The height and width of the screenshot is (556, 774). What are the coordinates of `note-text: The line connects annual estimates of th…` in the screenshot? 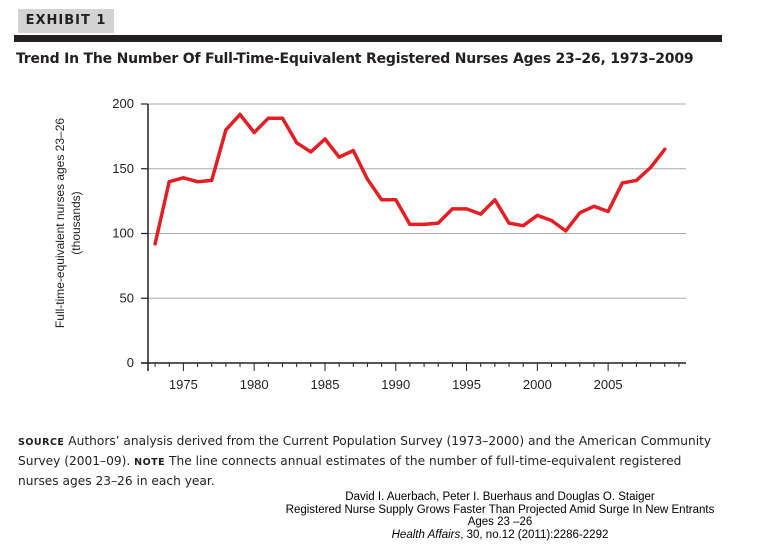 It's located at (350, 471).